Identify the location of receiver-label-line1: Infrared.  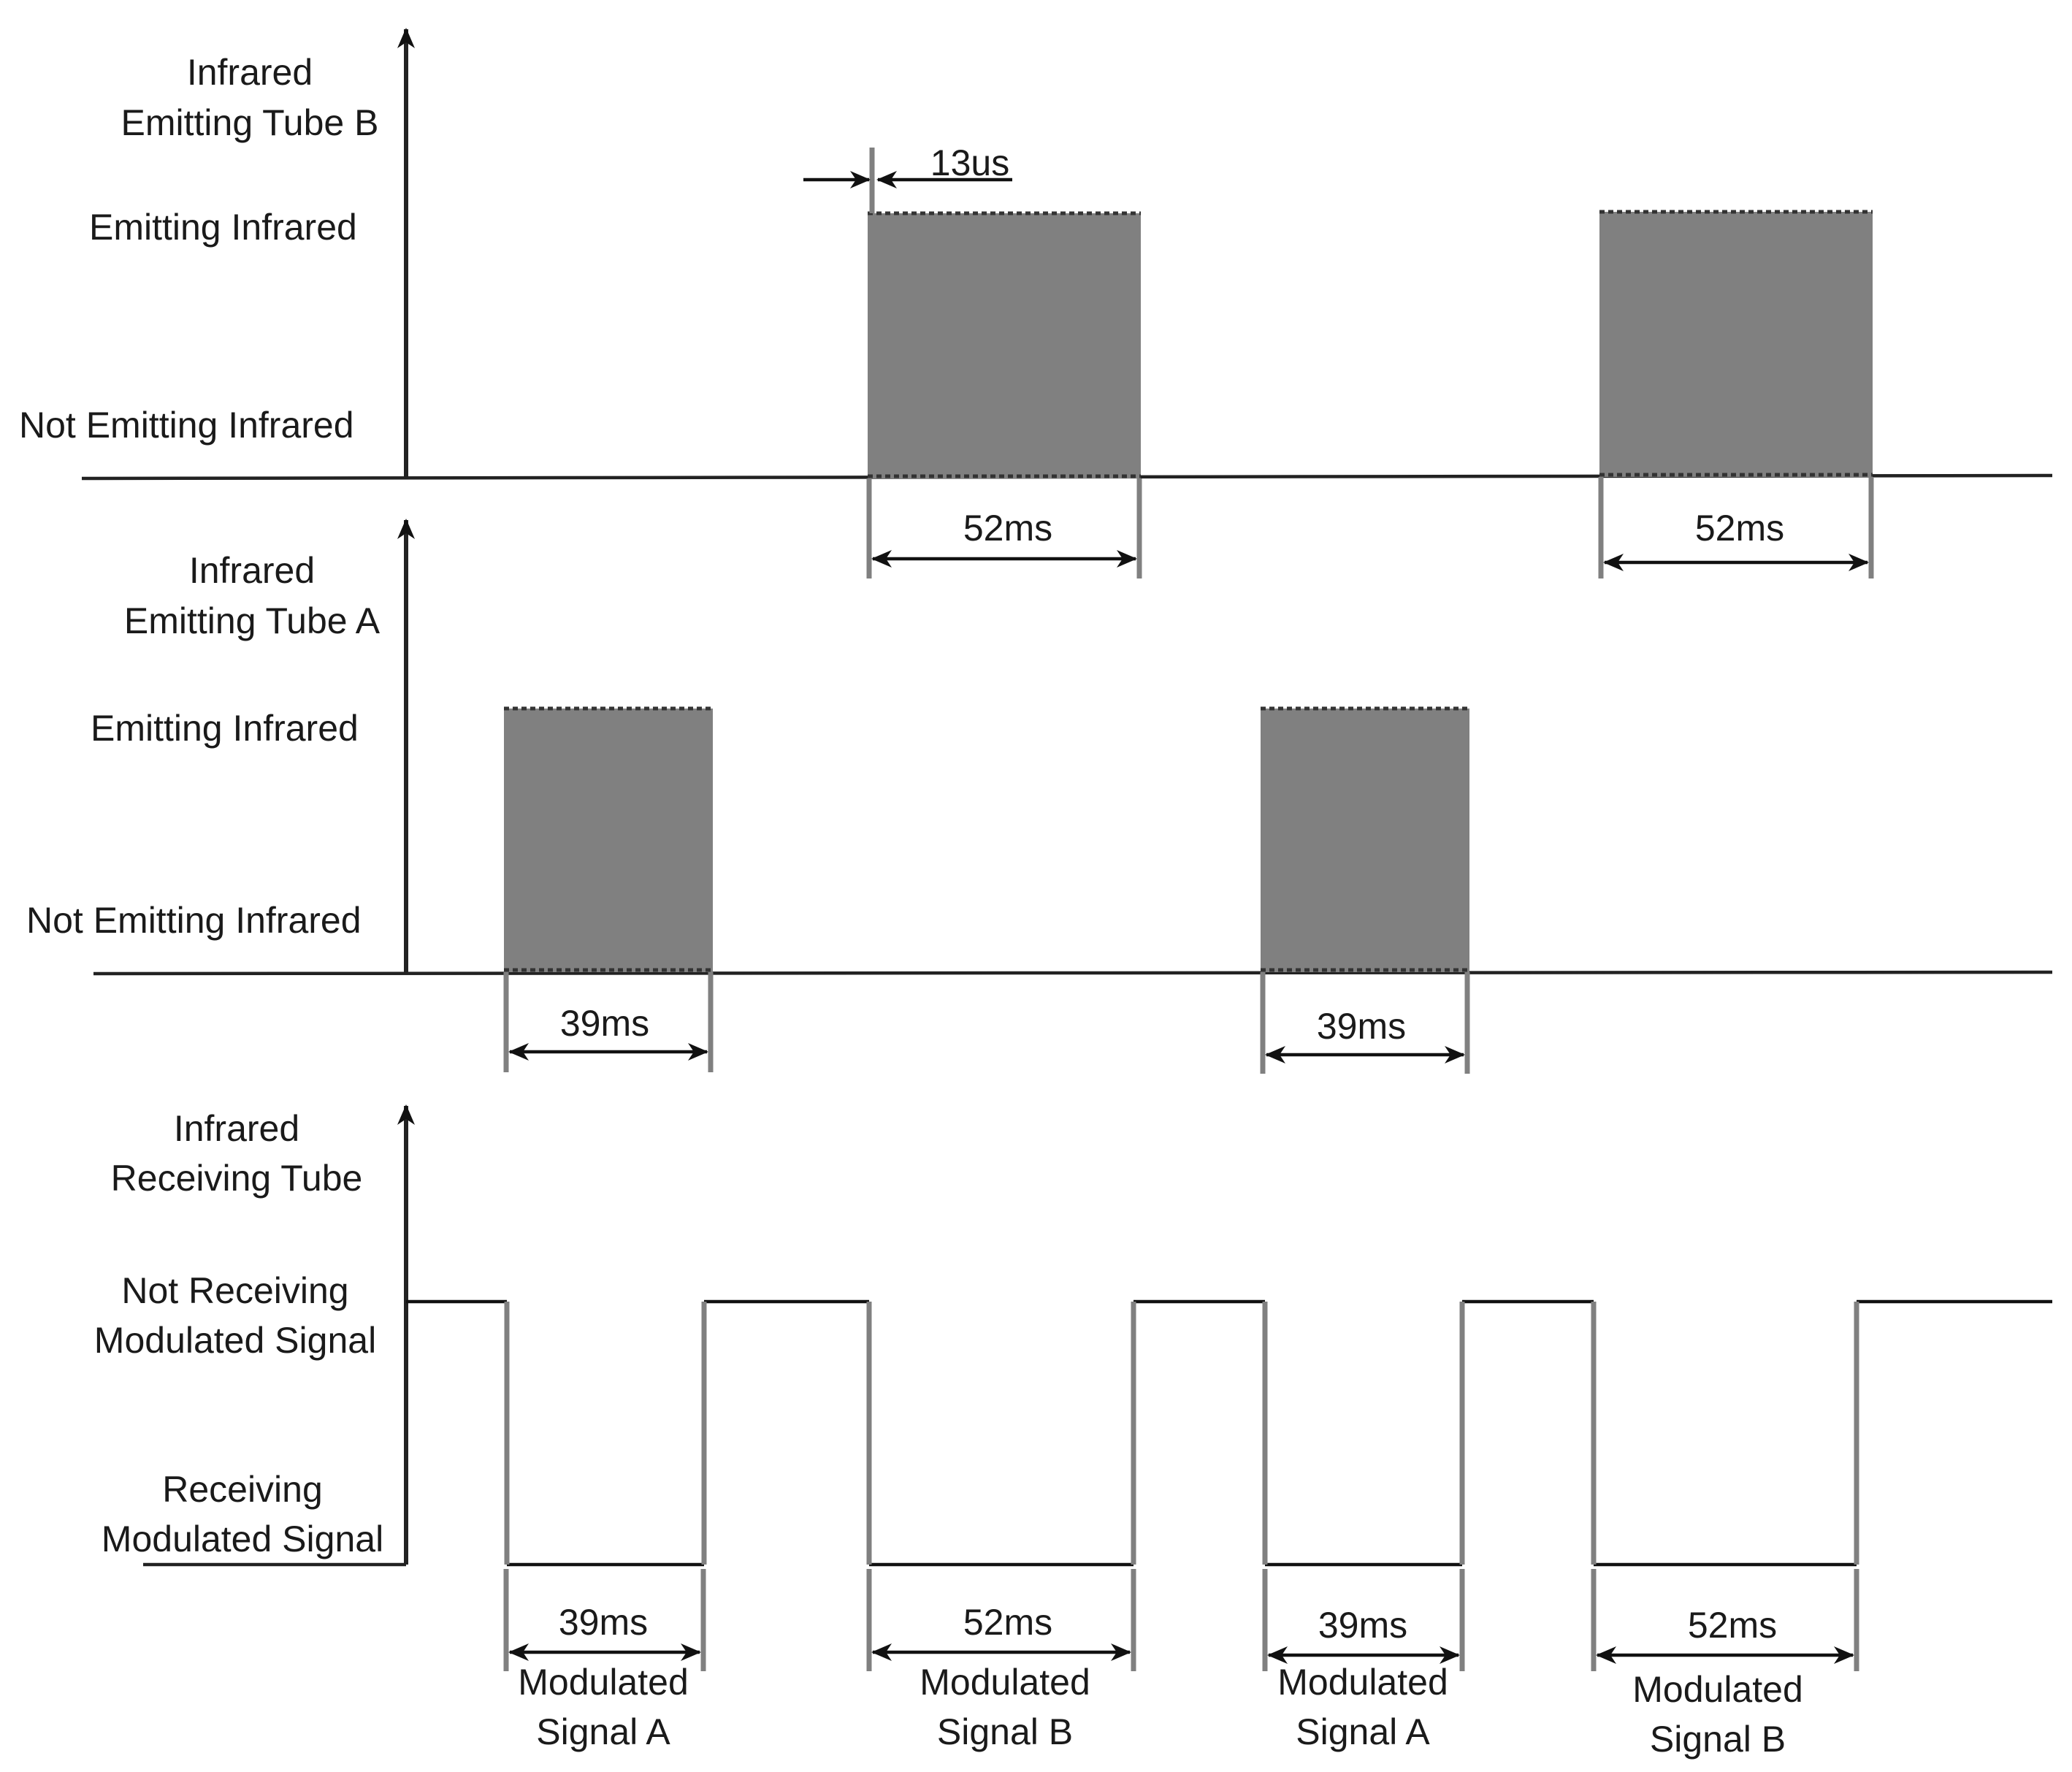
(236, 1128).